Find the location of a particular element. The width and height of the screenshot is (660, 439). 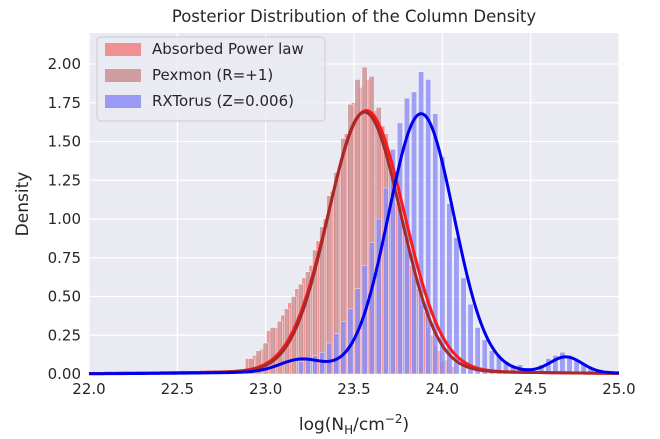

x-tick-label: 22.5 is located at coordinates (177, 389).